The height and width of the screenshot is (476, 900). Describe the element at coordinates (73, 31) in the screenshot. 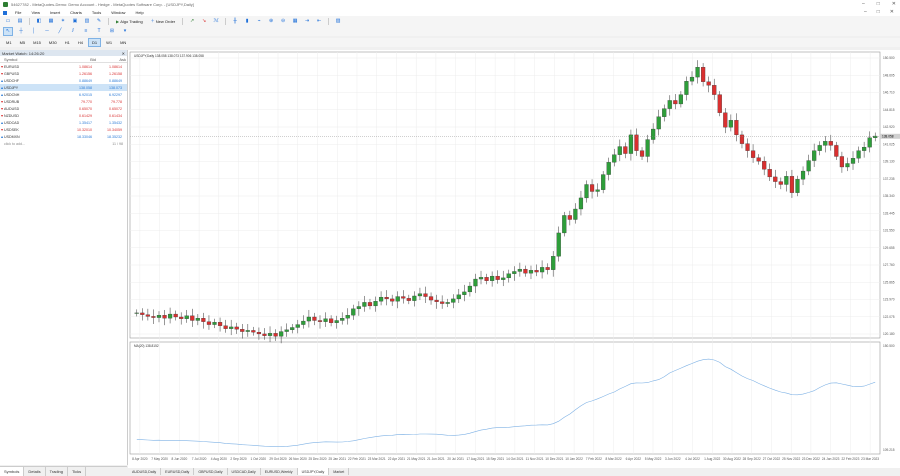

I see `channel-icon: ⫽` at that location.